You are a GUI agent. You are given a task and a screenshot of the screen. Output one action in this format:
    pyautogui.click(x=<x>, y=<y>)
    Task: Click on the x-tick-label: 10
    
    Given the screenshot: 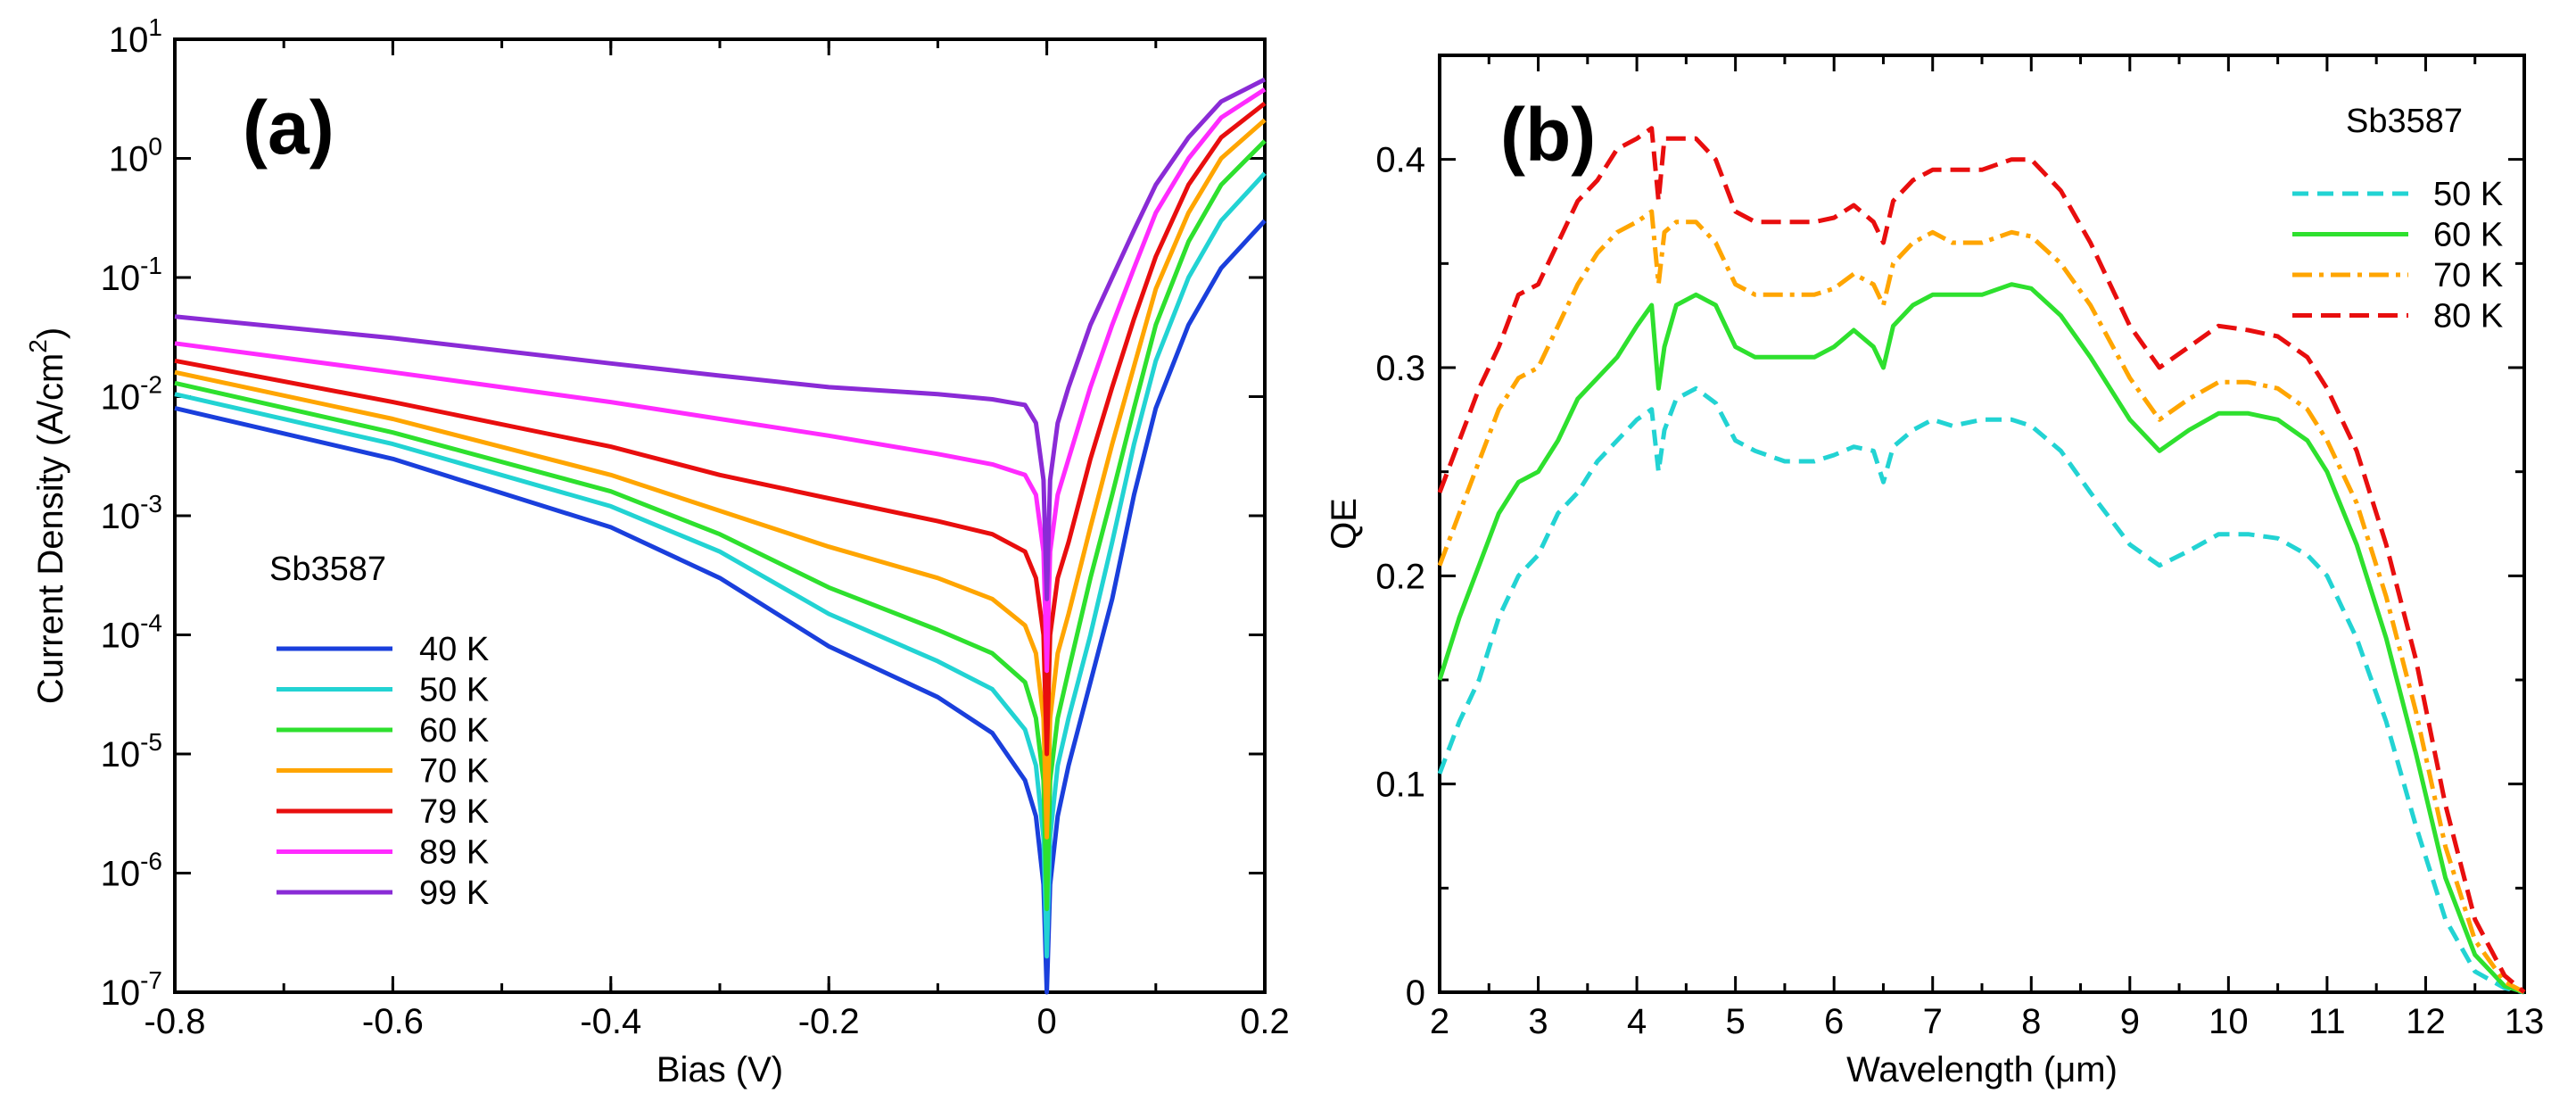 What is the action you would take?
    pyautogui.click(x=2229, y=1022)
    